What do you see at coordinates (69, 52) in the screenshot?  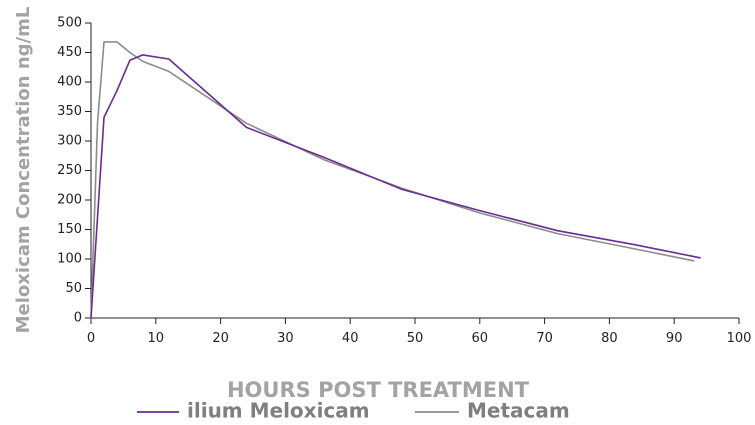 I see `y-tick-label: 450` at bounding box center [69, 52].